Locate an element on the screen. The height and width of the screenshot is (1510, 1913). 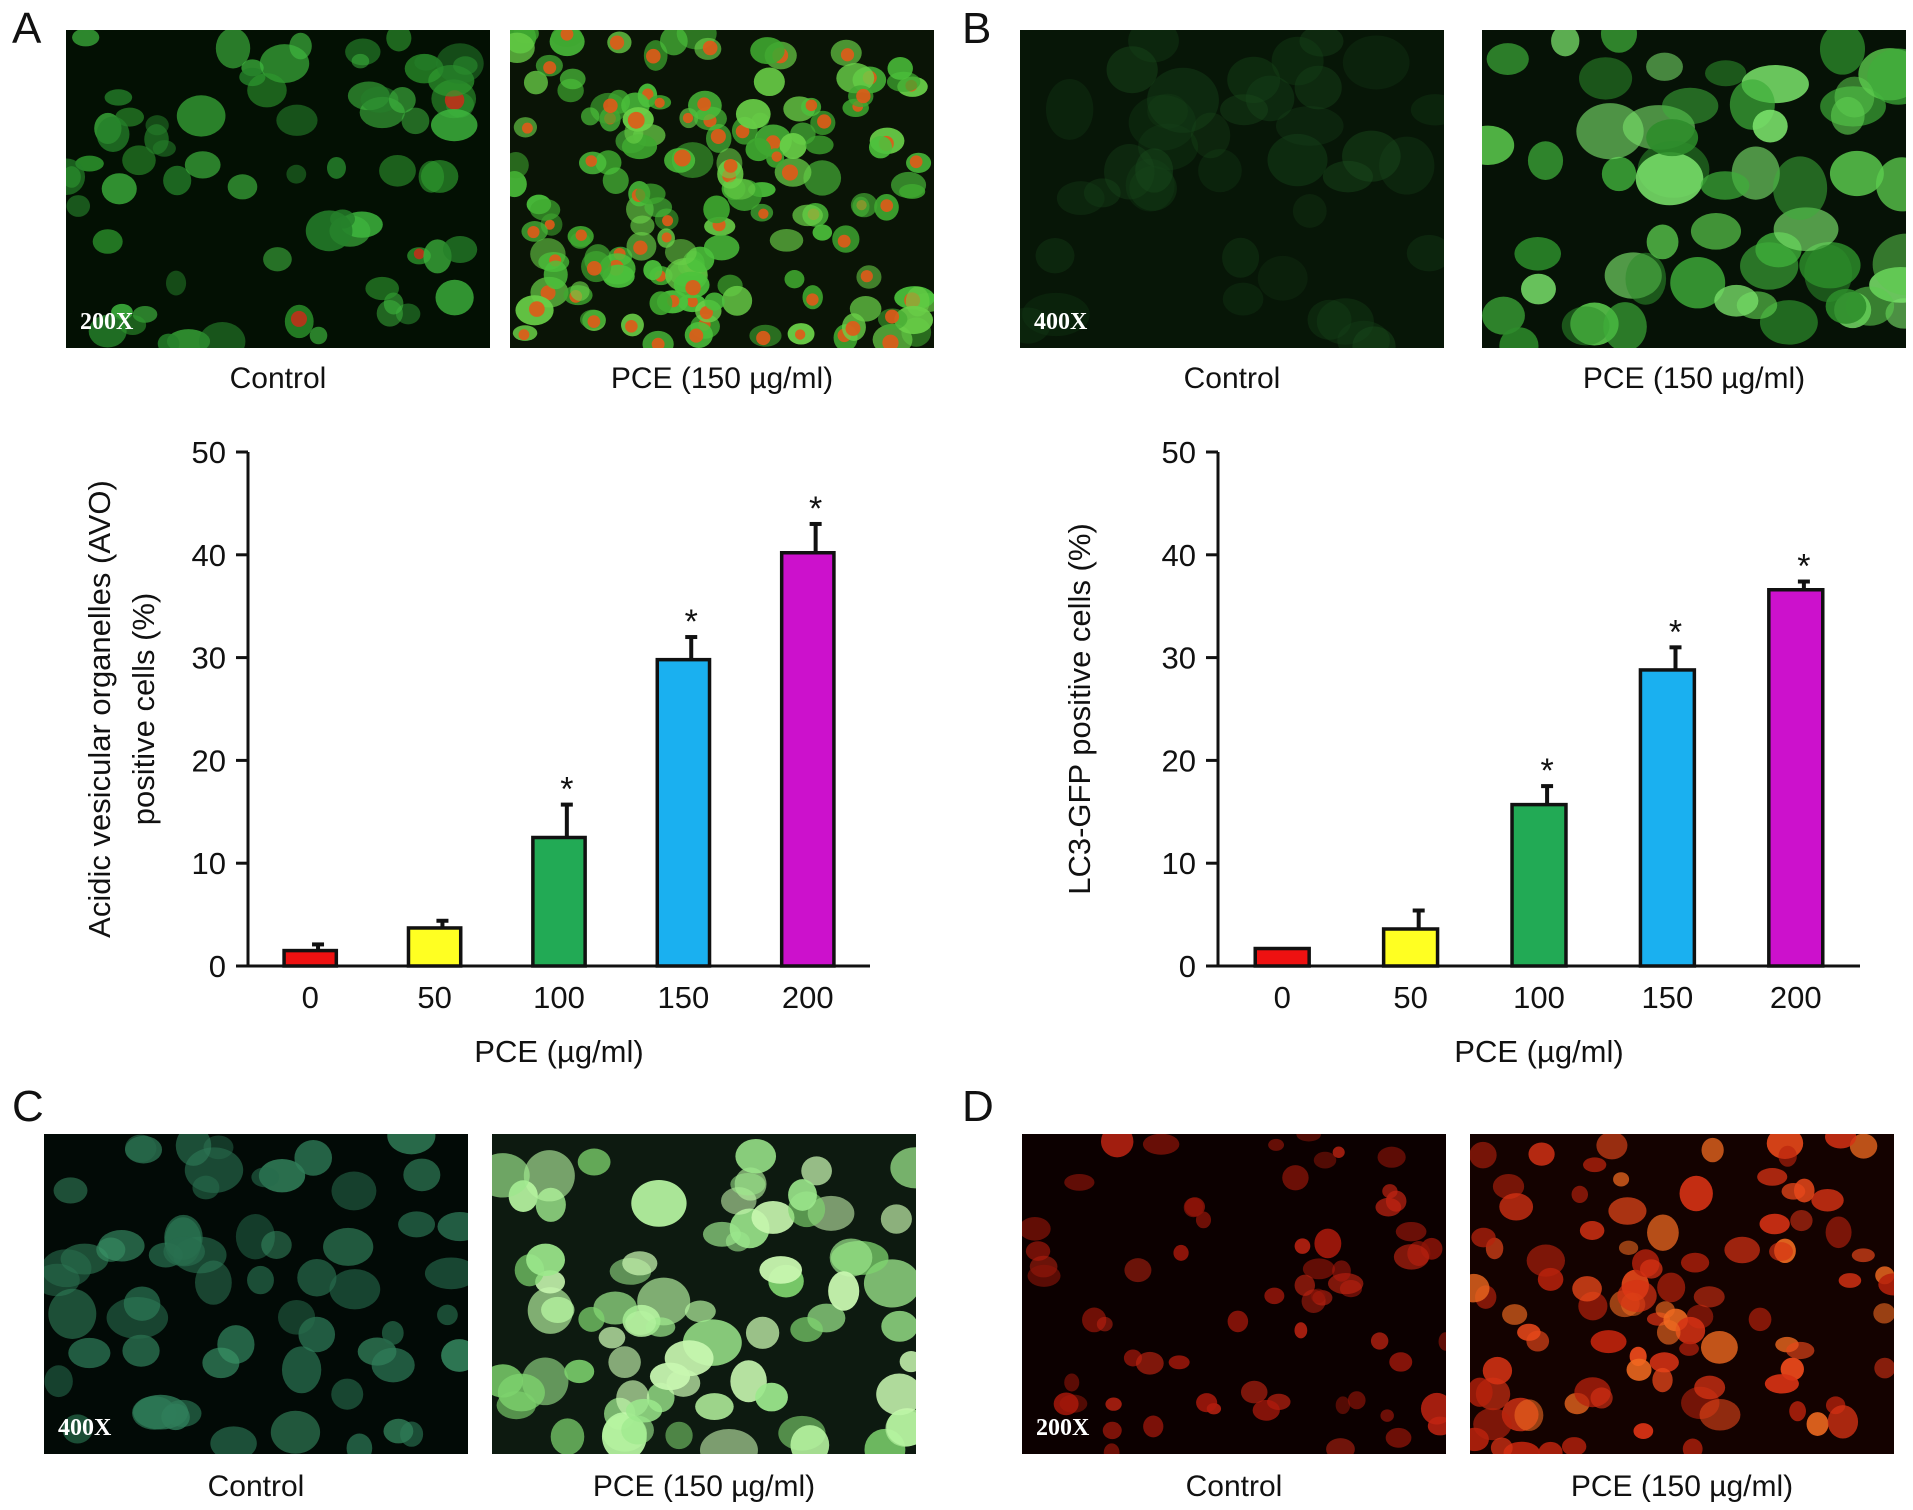
micrograph-a-control-image is located at coordinates (278, 189).